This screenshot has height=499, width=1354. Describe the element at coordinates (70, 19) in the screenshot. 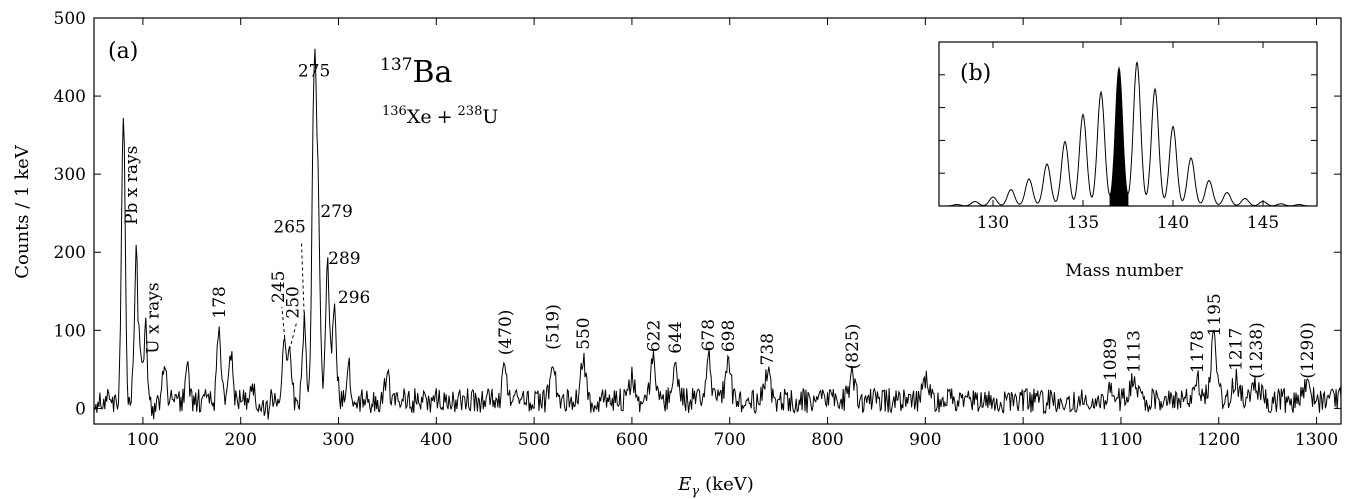

I see `y-tick-label-500: 500` at that location.